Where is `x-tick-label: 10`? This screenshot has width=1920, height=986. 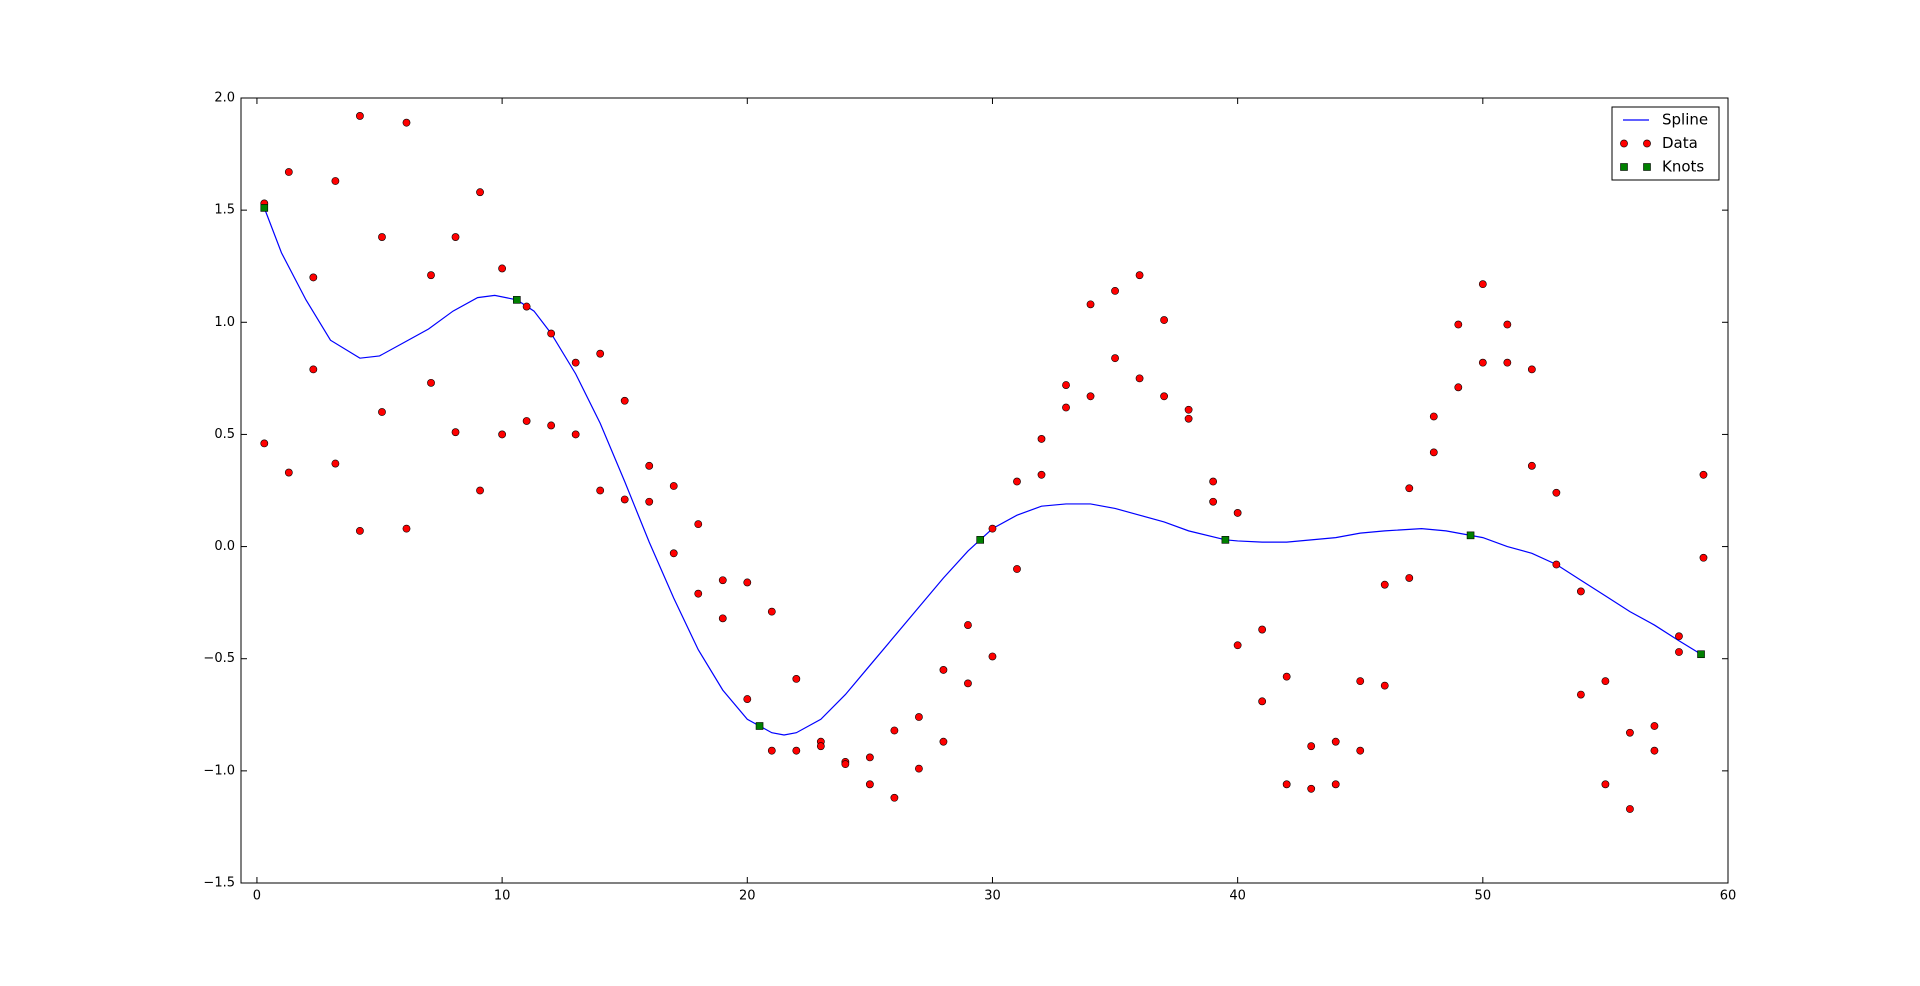 x-tick-label: 10 is located at coordinates (502, 896).